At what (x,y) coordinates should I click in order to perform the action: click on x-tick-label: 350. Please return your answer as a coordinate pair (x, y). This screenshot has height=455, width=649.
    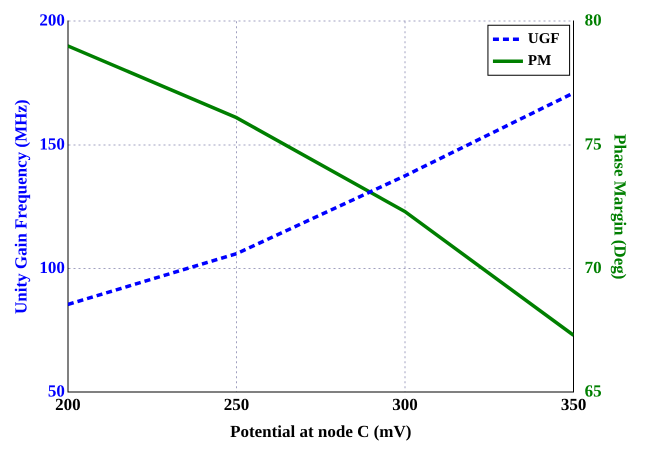
    Looking at the image, I should click on (573, 404).